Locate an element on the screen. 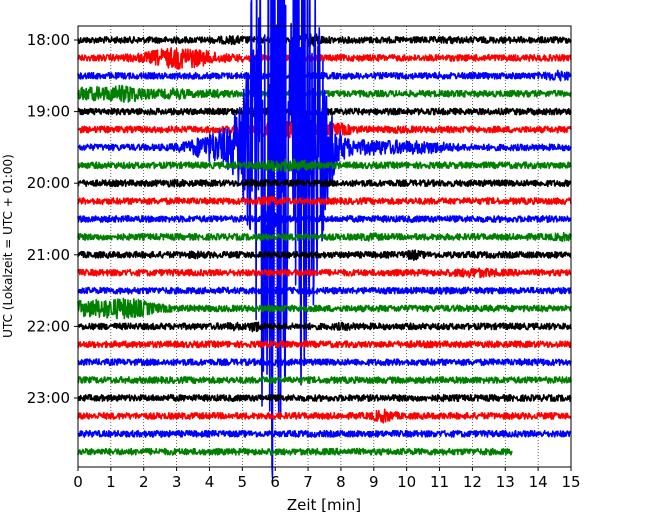 This screenshot has width=650, height=520. x-tick-label: 11 is located at coordinates (439, 482).